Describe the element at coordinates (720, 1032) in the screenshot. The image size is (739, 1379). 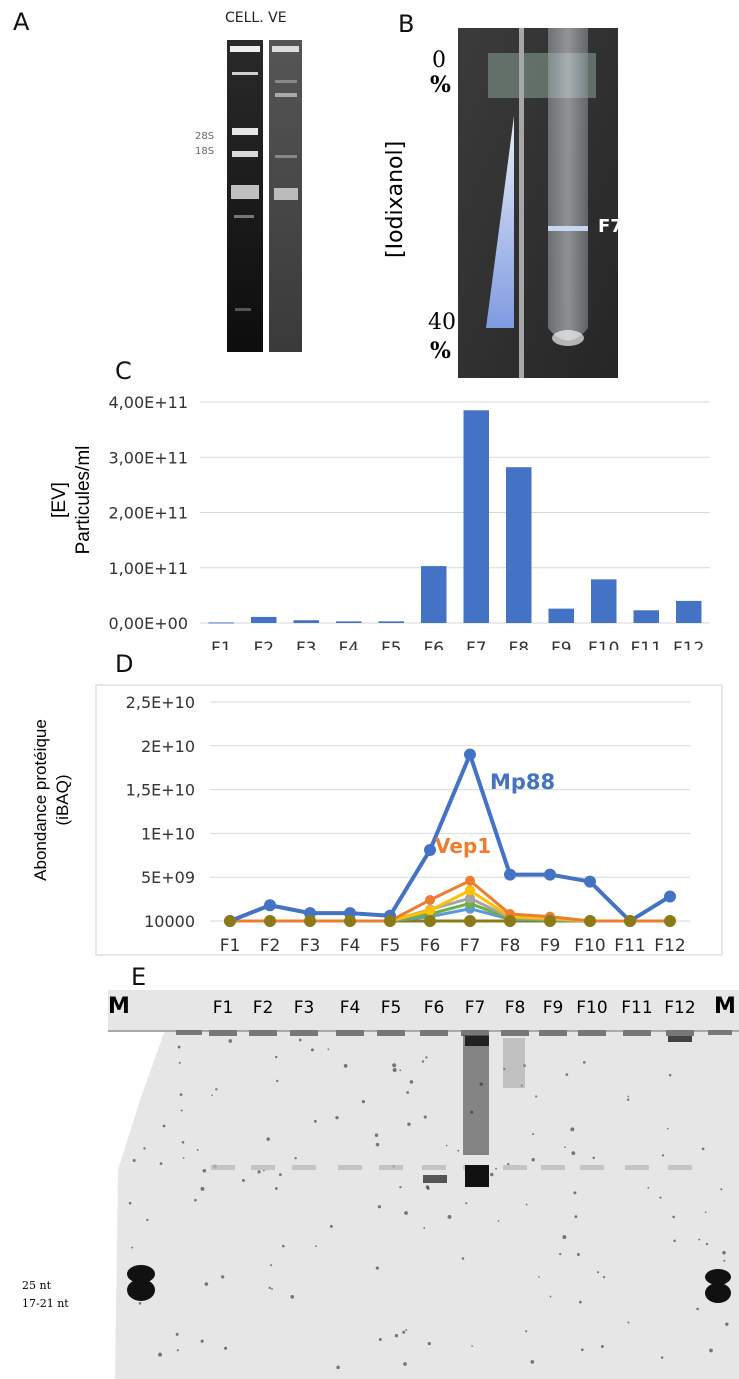
I see `well-marker-right` at that location.